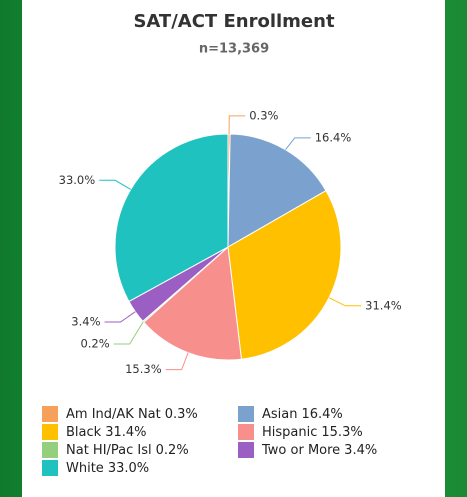 Image resolution: width=467 pixels, height=497 pixels. Describe the element at coordinates (321, 414) in the screenshot. I see `legend-value: 16.4%` at that location.